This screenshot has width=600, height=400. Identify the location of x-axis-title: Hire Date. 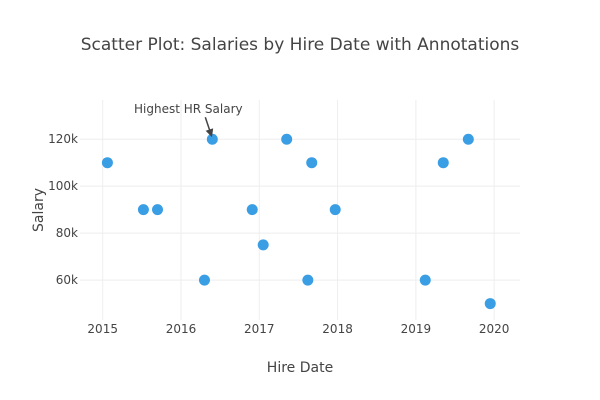
(300, 368).